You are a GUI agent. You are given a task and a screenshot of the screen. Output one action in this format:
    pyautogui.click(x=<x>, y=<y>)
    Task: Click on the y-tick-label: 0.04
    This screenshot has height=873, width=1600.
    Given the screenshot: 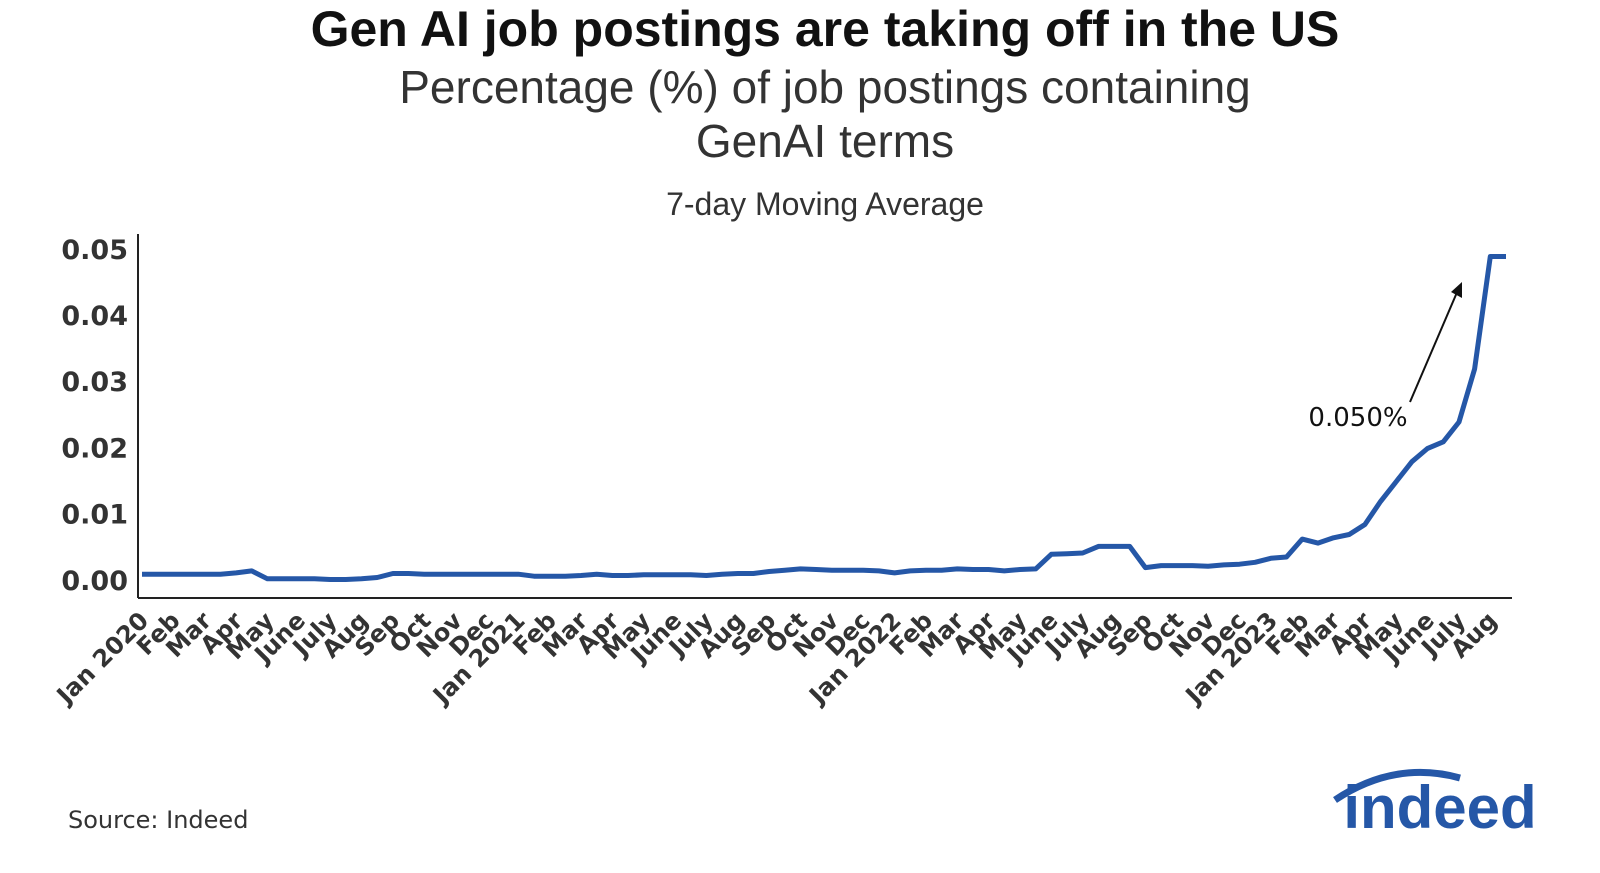 What is the action you would take?
    pyautogui.click(x=94, y=316)
    